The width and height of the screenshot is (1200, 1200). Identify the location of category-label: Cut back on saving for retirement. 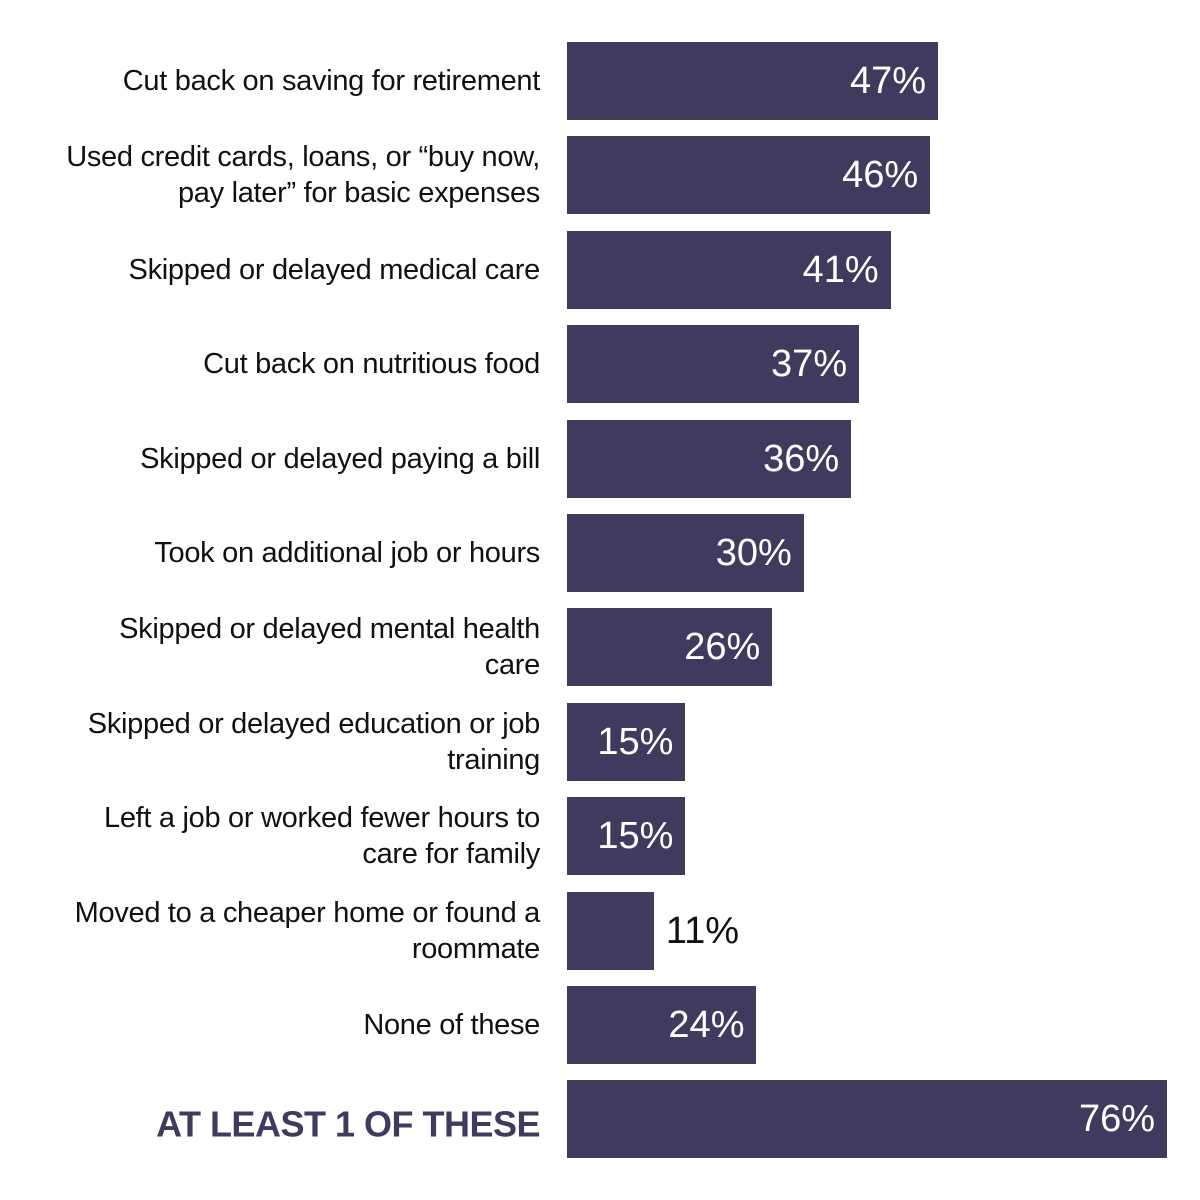
(331, 81).